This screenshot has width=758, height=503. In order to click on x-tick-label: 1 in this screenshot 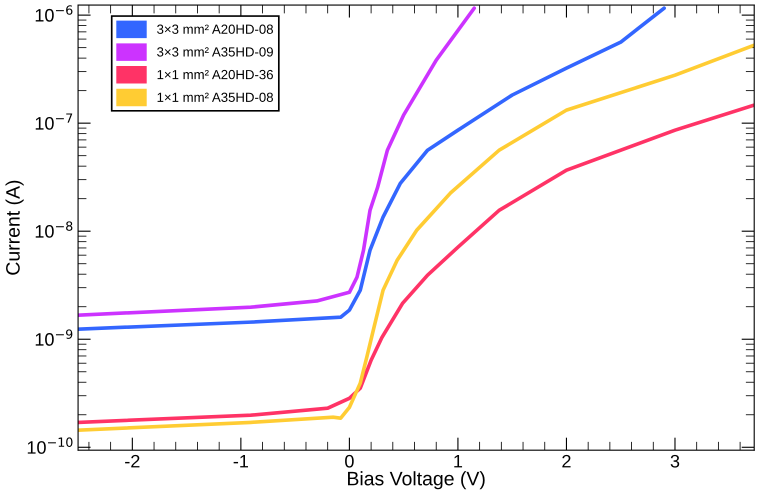, I will do `click(458, 461)`.